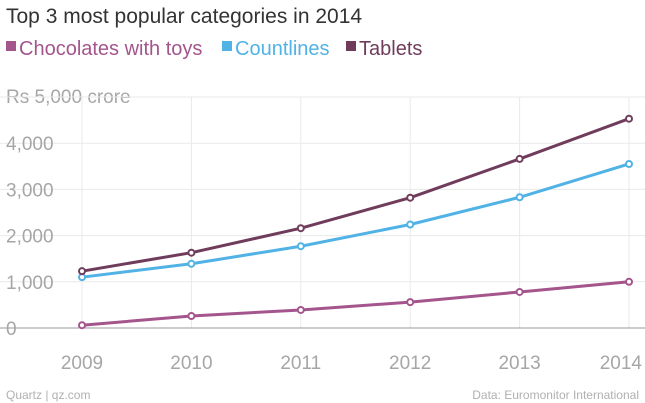 The width and height of the screenshot is (645, 403). Describe the element at coordinates (300, 228) in the screenshot. I see `data-point-tablets-2011` at that location.